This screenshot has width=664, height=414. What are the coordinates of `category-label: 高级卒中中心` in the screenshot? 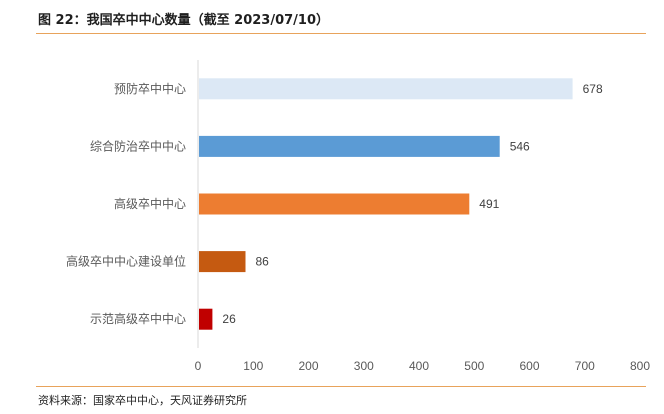 It's located at (150, 203).